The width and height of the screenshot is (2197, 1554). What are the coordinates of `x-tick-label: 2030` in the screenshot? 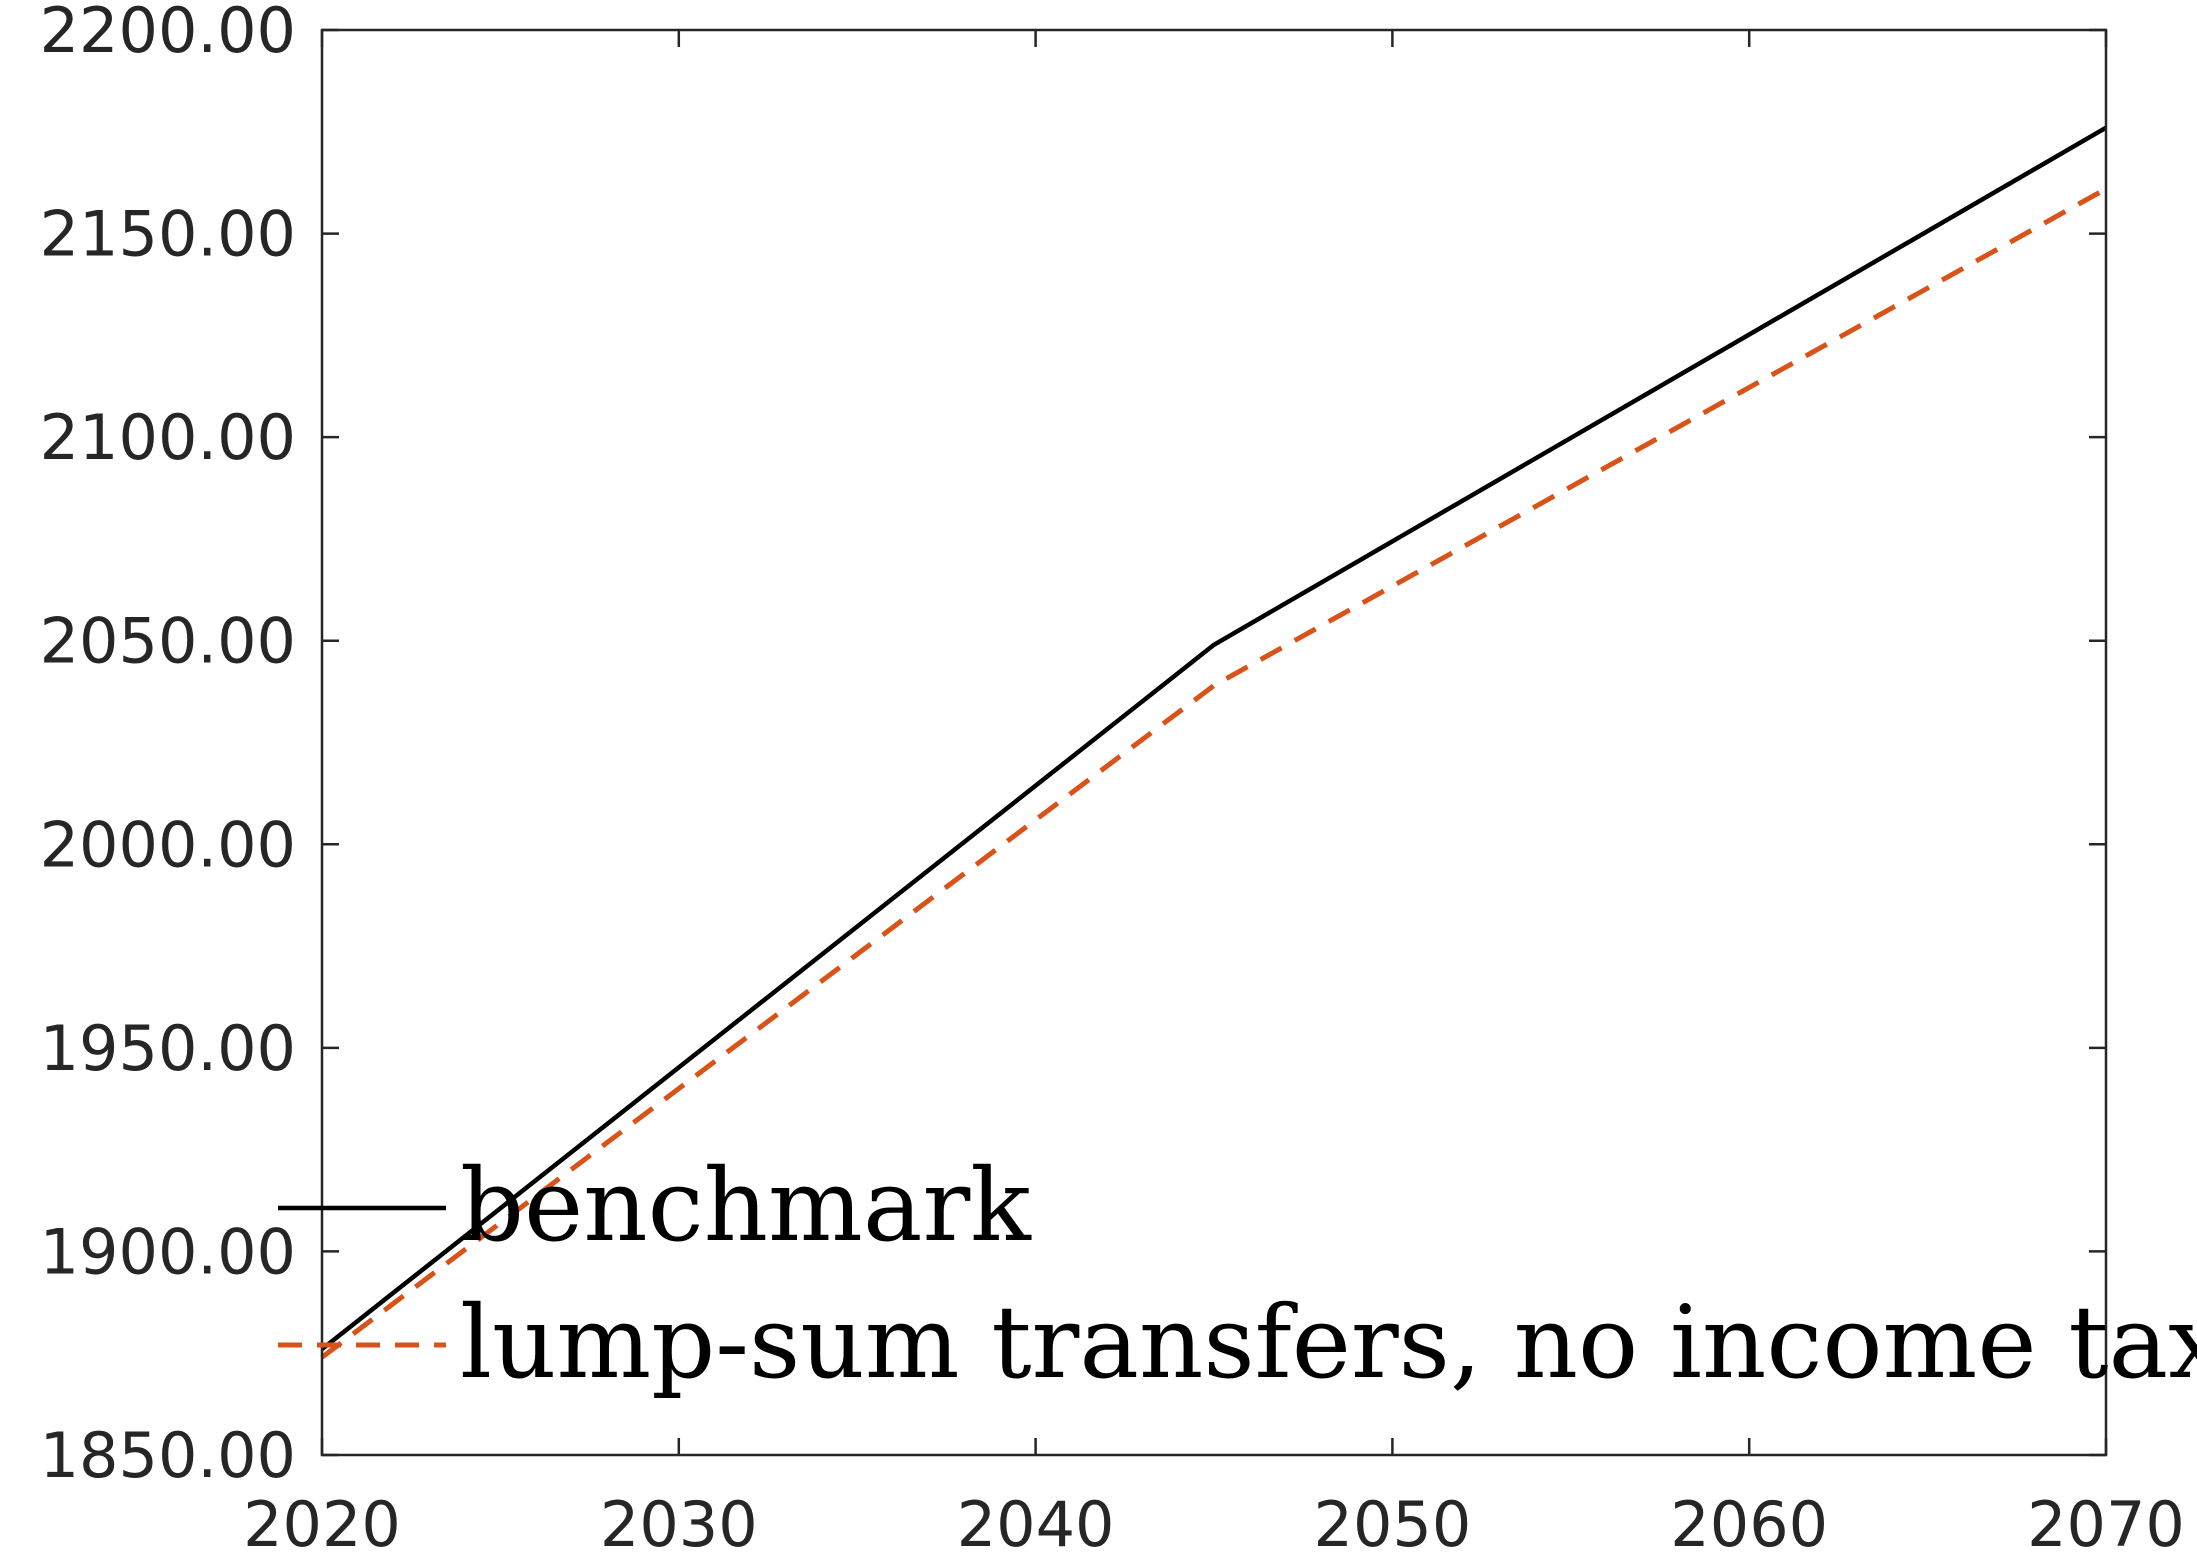 It's located at (679, 1521).